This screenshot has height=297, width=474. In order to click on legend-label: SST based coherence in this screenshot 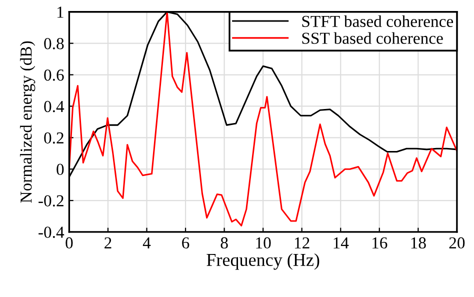, I will do `click(372, 38)`.